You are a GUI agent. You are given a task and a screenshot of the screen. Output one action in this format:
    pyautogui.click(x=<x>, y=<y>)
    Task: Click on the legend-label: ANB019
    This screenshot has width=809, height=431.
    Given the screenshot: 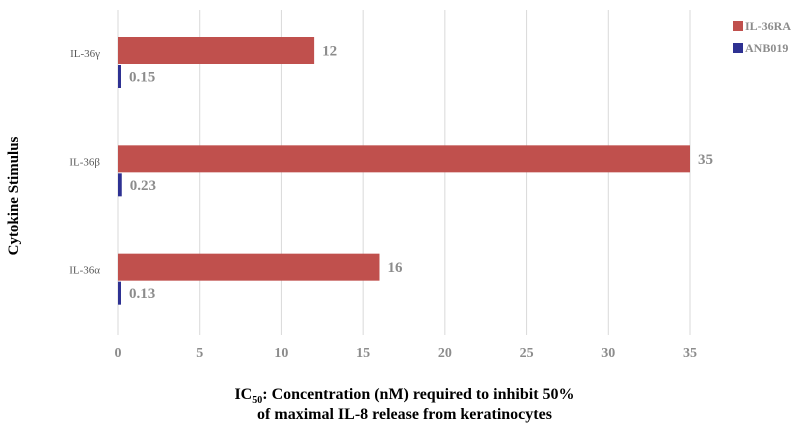 What is the action you would take?
    pyautogui.click(x=766, y=48)
    